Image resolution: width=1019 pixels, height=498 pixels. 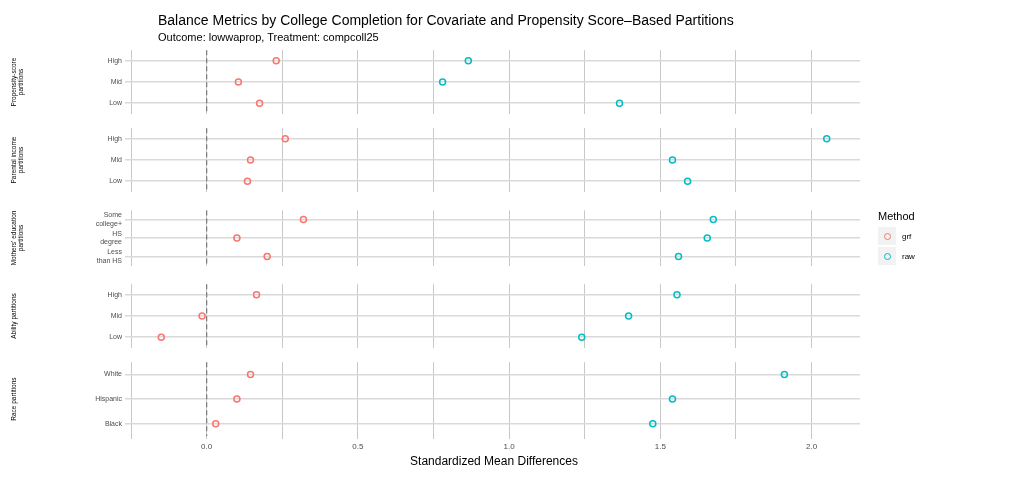 What do you see at coordinates (509, 446) in the screenshot?
I see `x-tick-label: 1.0` at bounding box center [509, 446].